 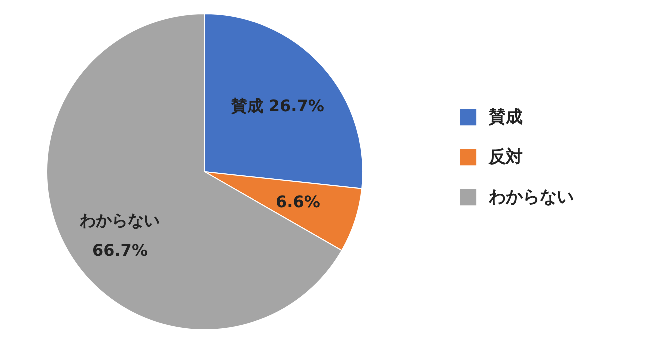 I want to click on data-label: わからない 66.7%, so click(x=119, y=235).